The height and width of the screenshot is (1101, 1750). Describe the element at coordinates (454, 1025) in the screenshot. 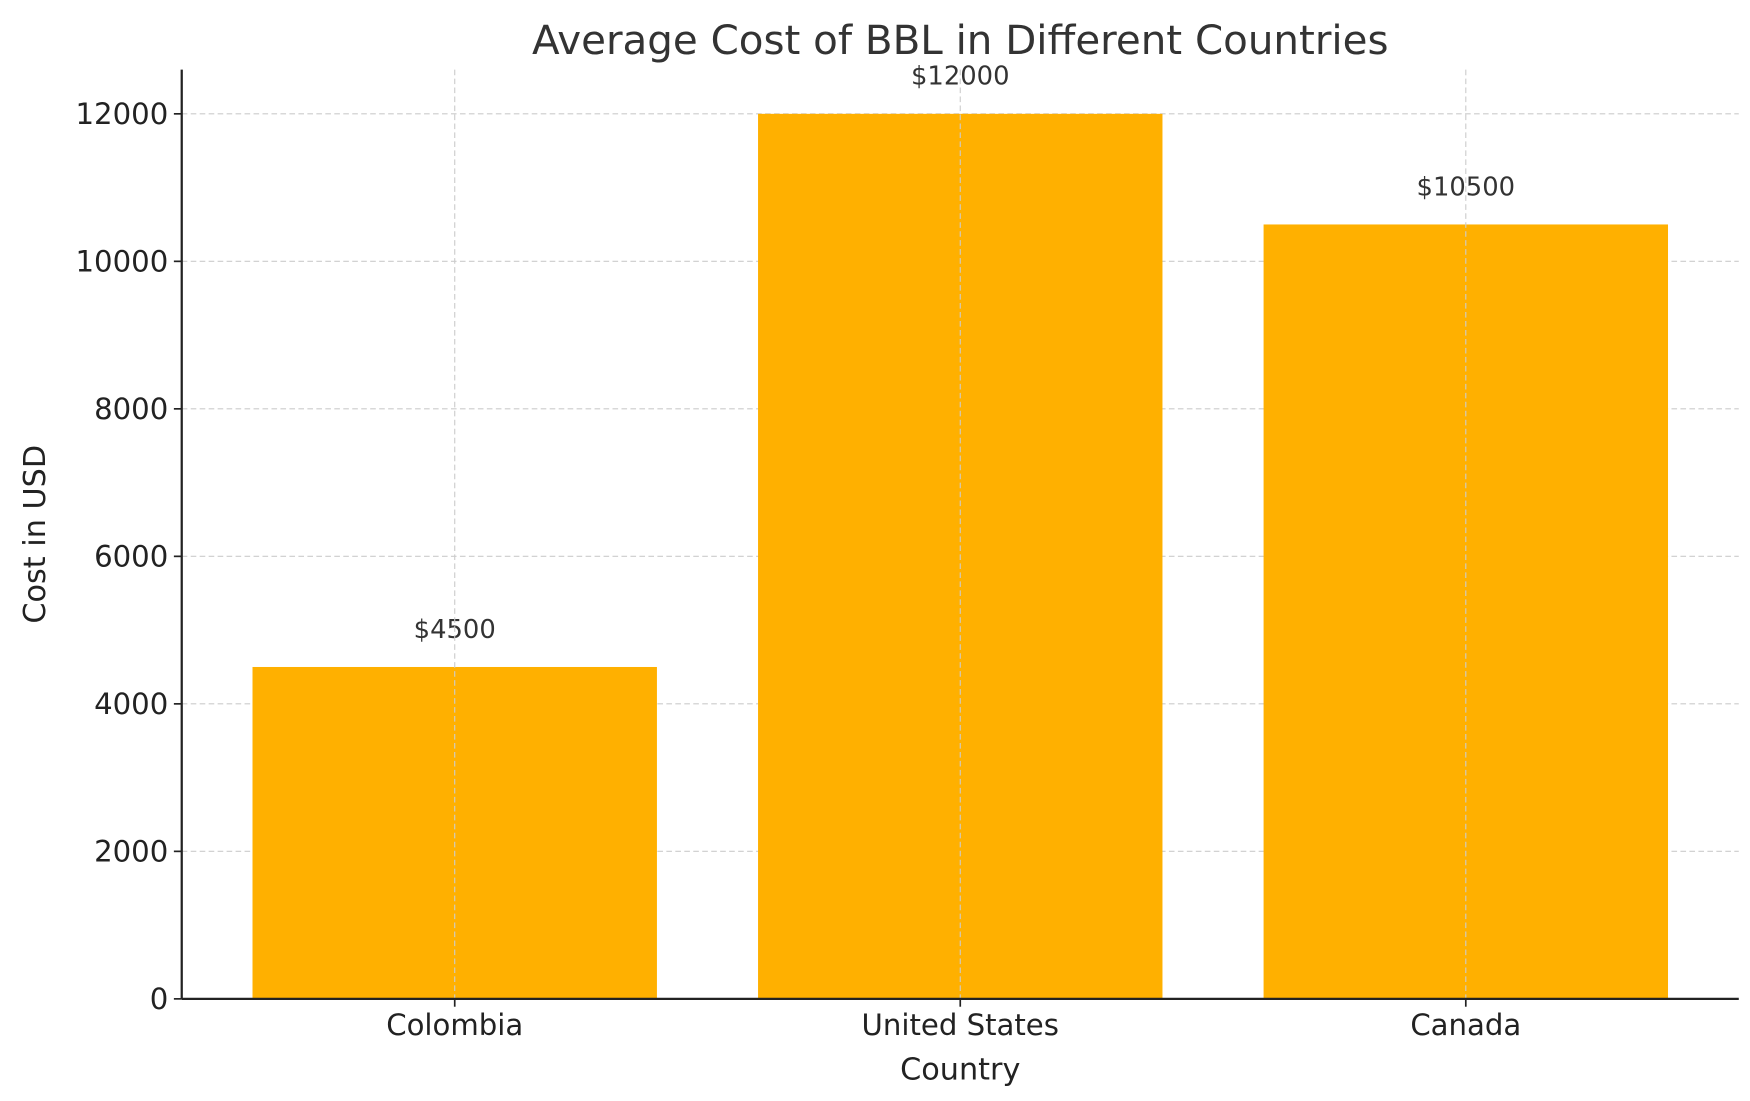

I see `x-tick-label: Colombia` at that location.